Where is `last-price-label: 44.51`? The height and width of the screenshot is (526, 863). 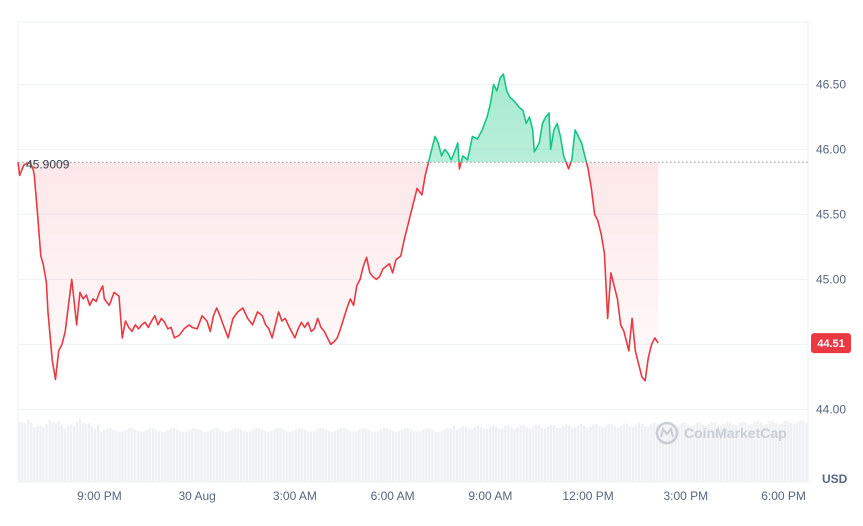
last-price-label: 44.51 is located at coordinates (831, 344).